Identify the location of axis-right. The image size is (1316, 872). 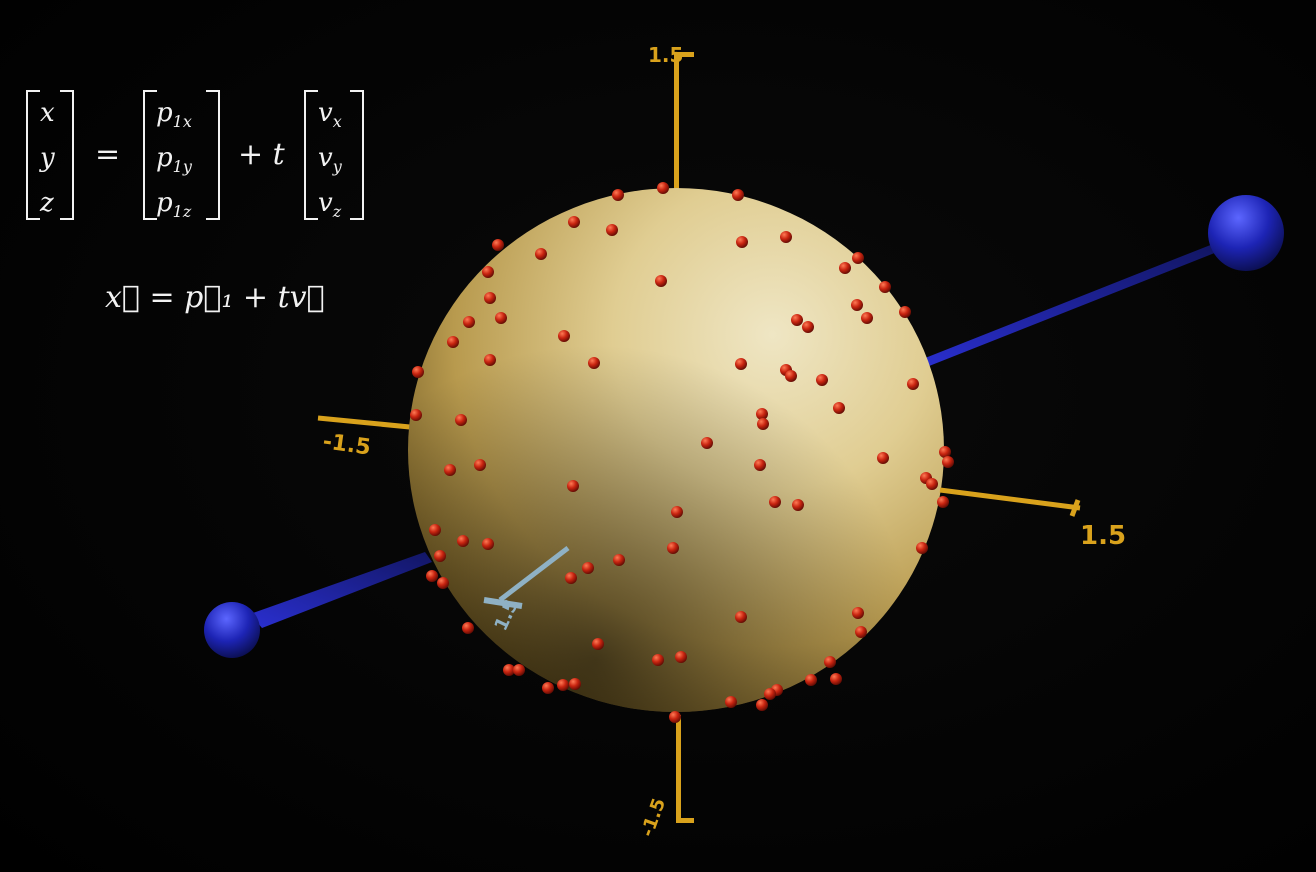
(1010, 499).